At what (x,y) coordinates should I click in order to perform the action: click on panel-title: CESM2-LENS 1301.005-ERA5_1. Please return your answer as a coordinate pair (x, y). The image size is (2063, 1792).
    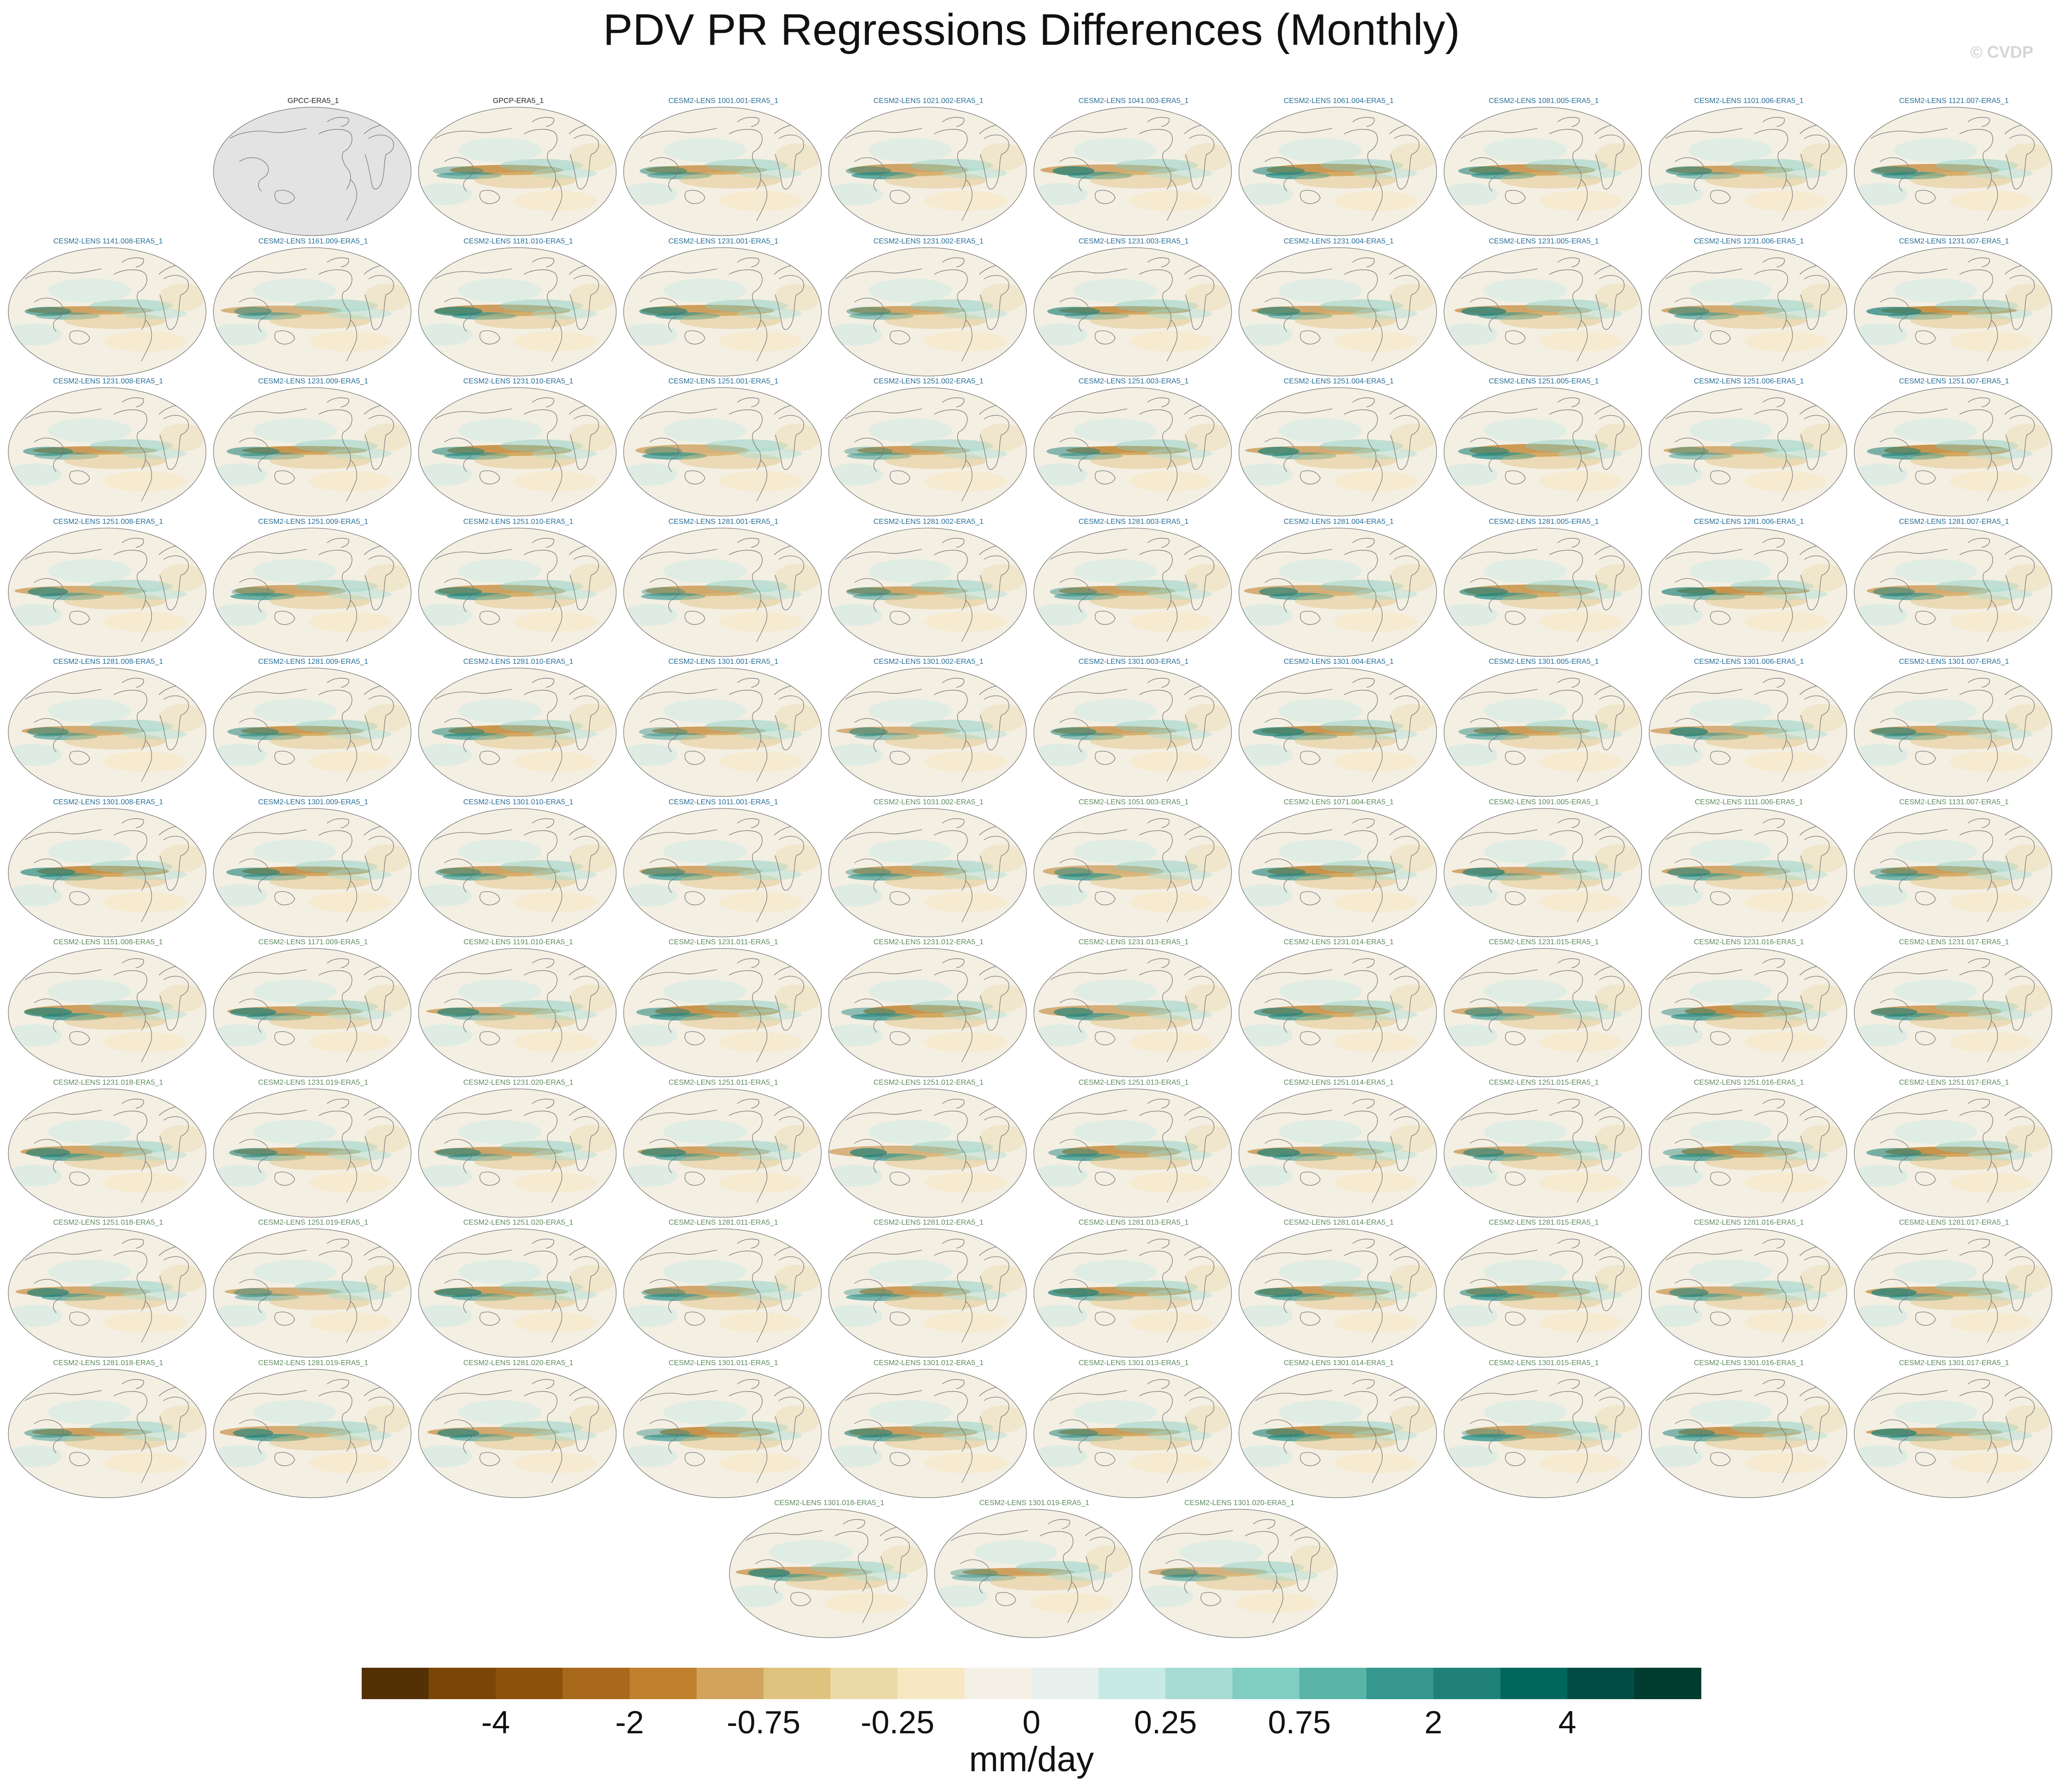
    Looking at the image, I should click on (1543, 662).